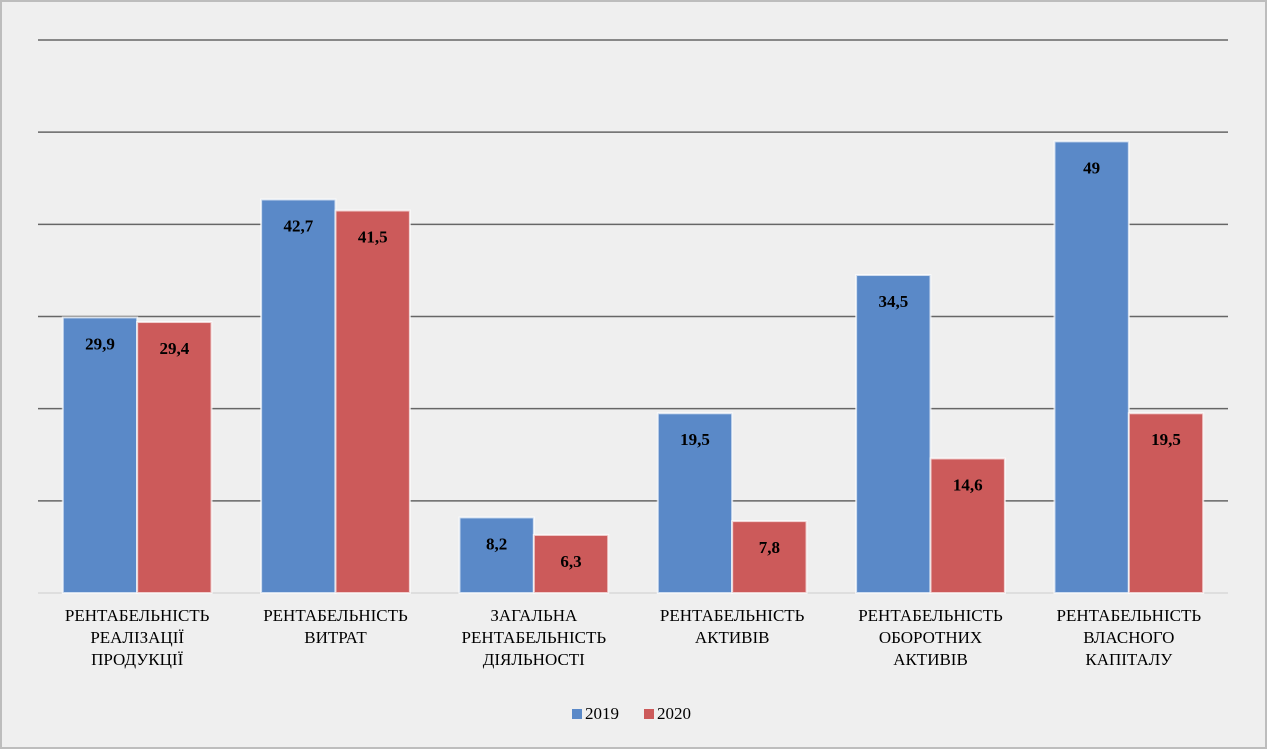 This screenshot has width=1267, height=749. I want to click on x-tick-label: РЕНТАБЕЛЬНІСТЬ АКТИВІВ, so click(732, 626).